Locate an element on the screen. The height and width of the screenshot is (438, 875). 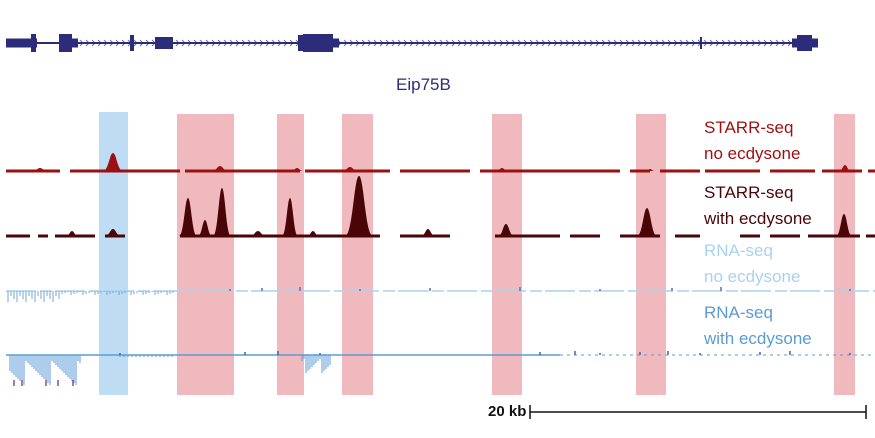
track-rna-with-ecdysone is located at coordinates (440, 368).